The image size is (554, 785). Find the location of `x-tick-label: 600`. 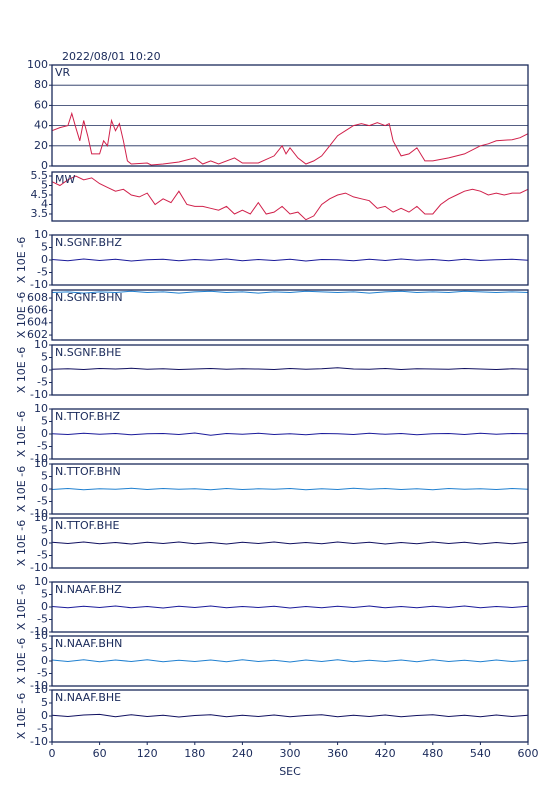

x-tick-label: 600 is located at coordinates (528, 753).